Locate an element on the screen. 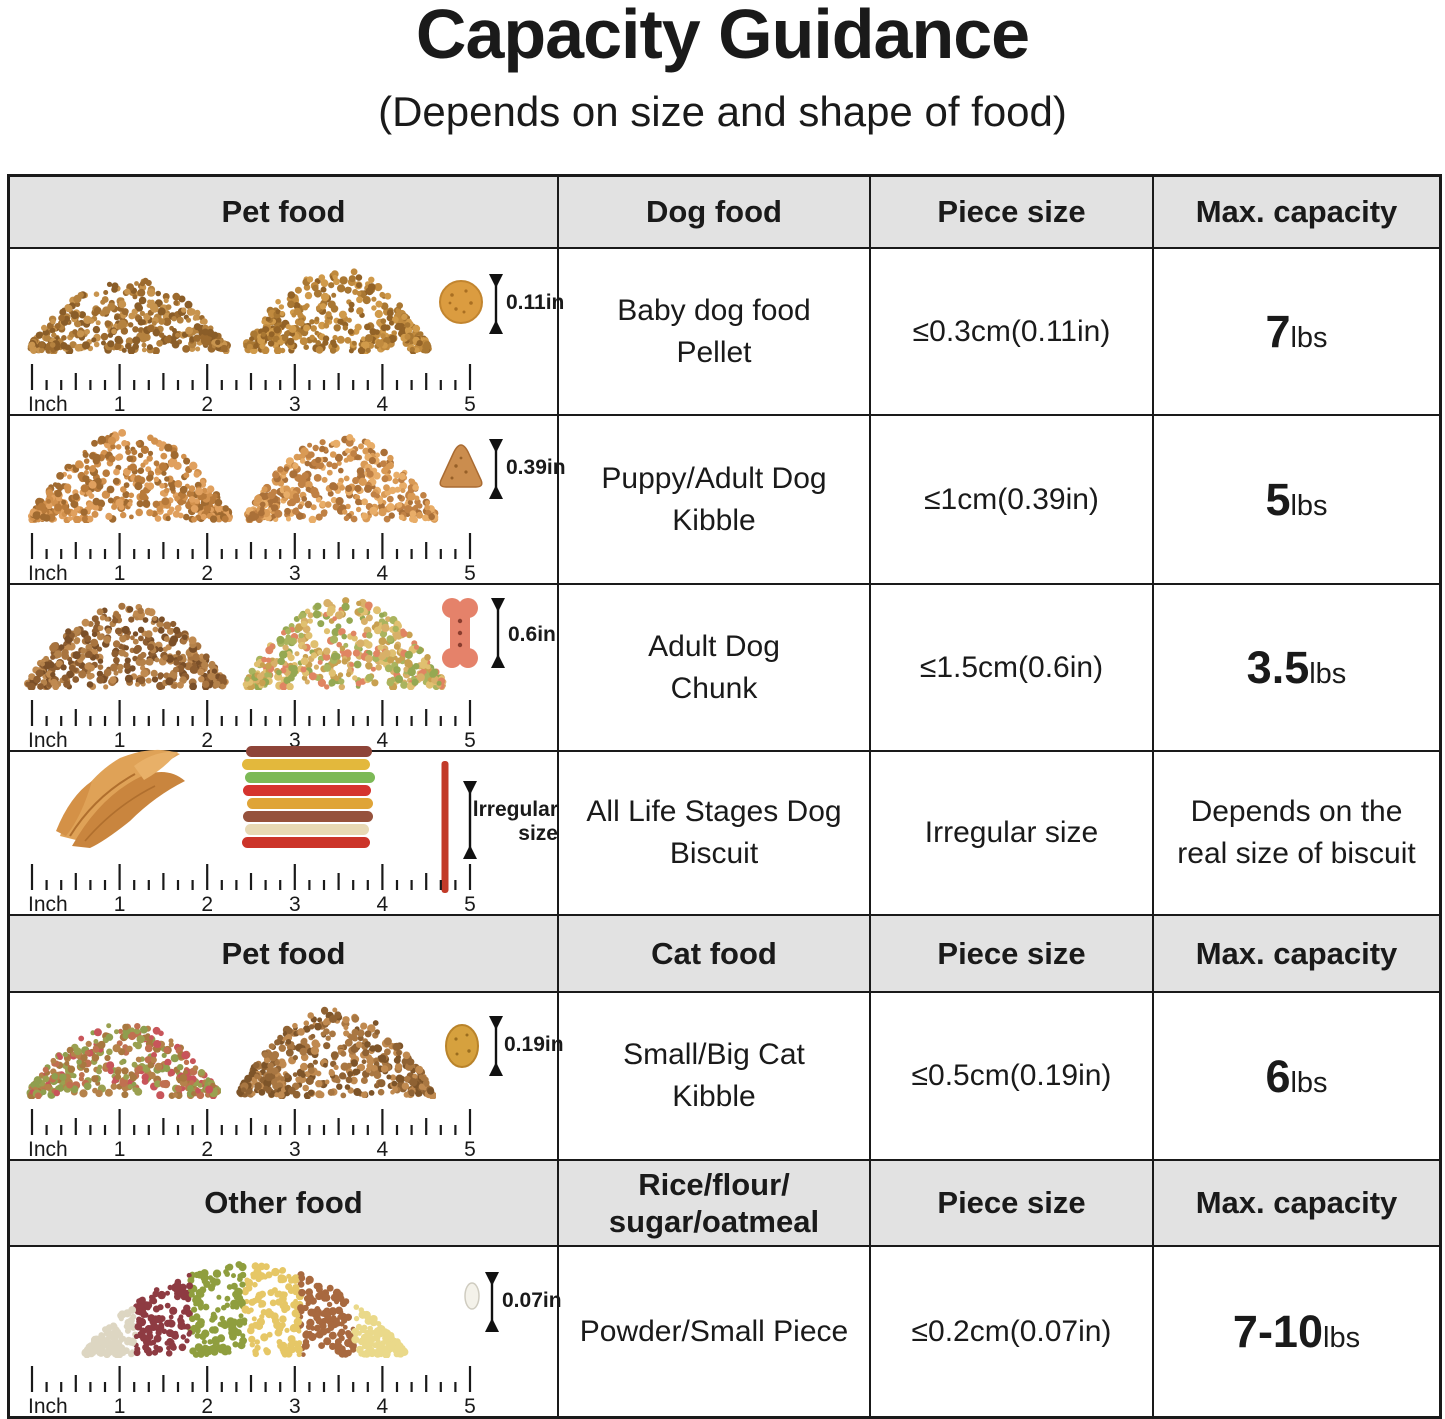 This screenshot has width=1445, height=1419. cell-food-name: Adult Dog Chunk is located at coordinates (715, 668).